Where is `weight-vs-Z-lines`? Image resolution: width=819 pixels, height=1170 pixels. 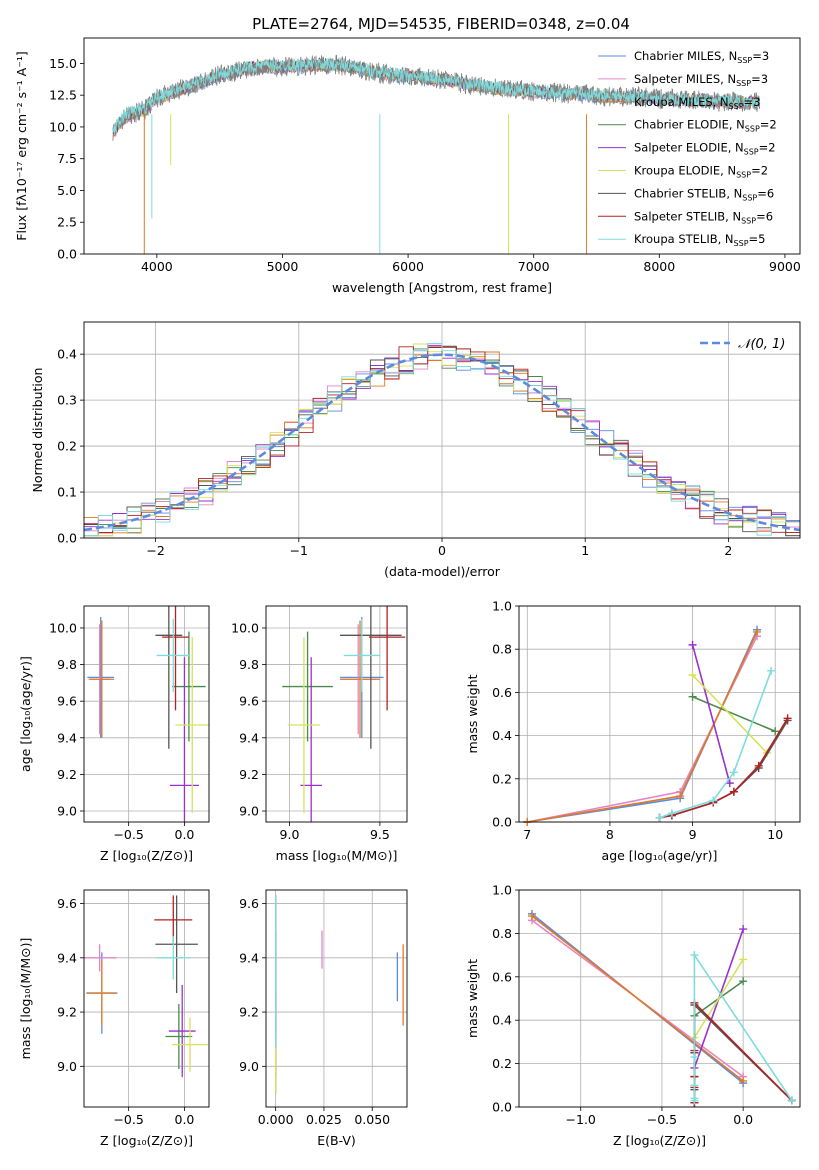 weight-vs-Z-lines is located at coordinates (661, 1008).